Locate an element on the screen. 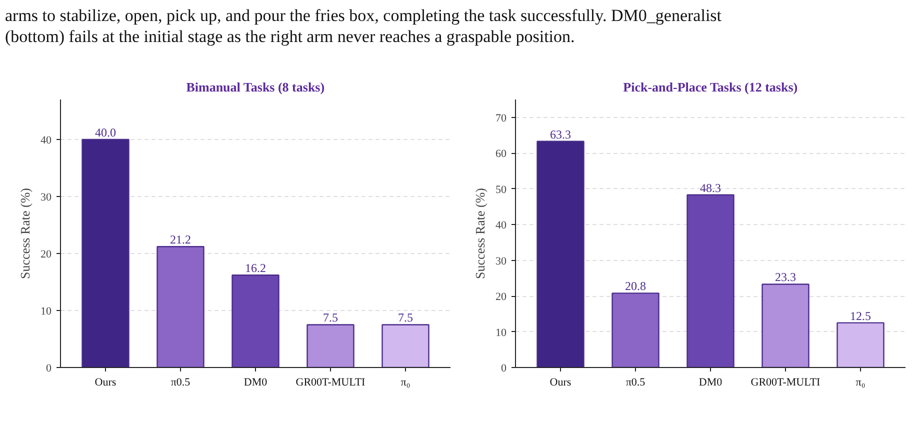 The image size is (920, 430). text: arms to stabilize, open, pick up, and pour the fries box, completing the task successfully. DM0_generalist is located at coordinates (363, 15).